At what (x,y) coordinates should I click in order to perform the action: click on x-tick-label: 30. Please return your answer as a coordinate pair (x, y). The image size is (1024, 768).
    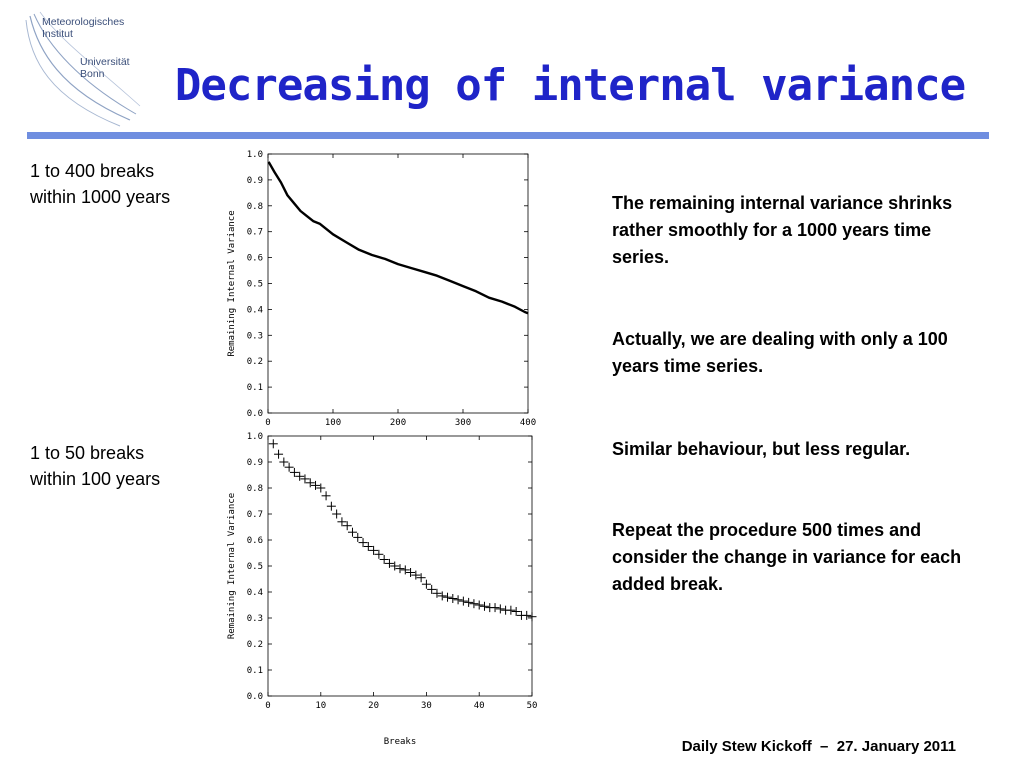
    Looking at the image, I should click on (426, 706).